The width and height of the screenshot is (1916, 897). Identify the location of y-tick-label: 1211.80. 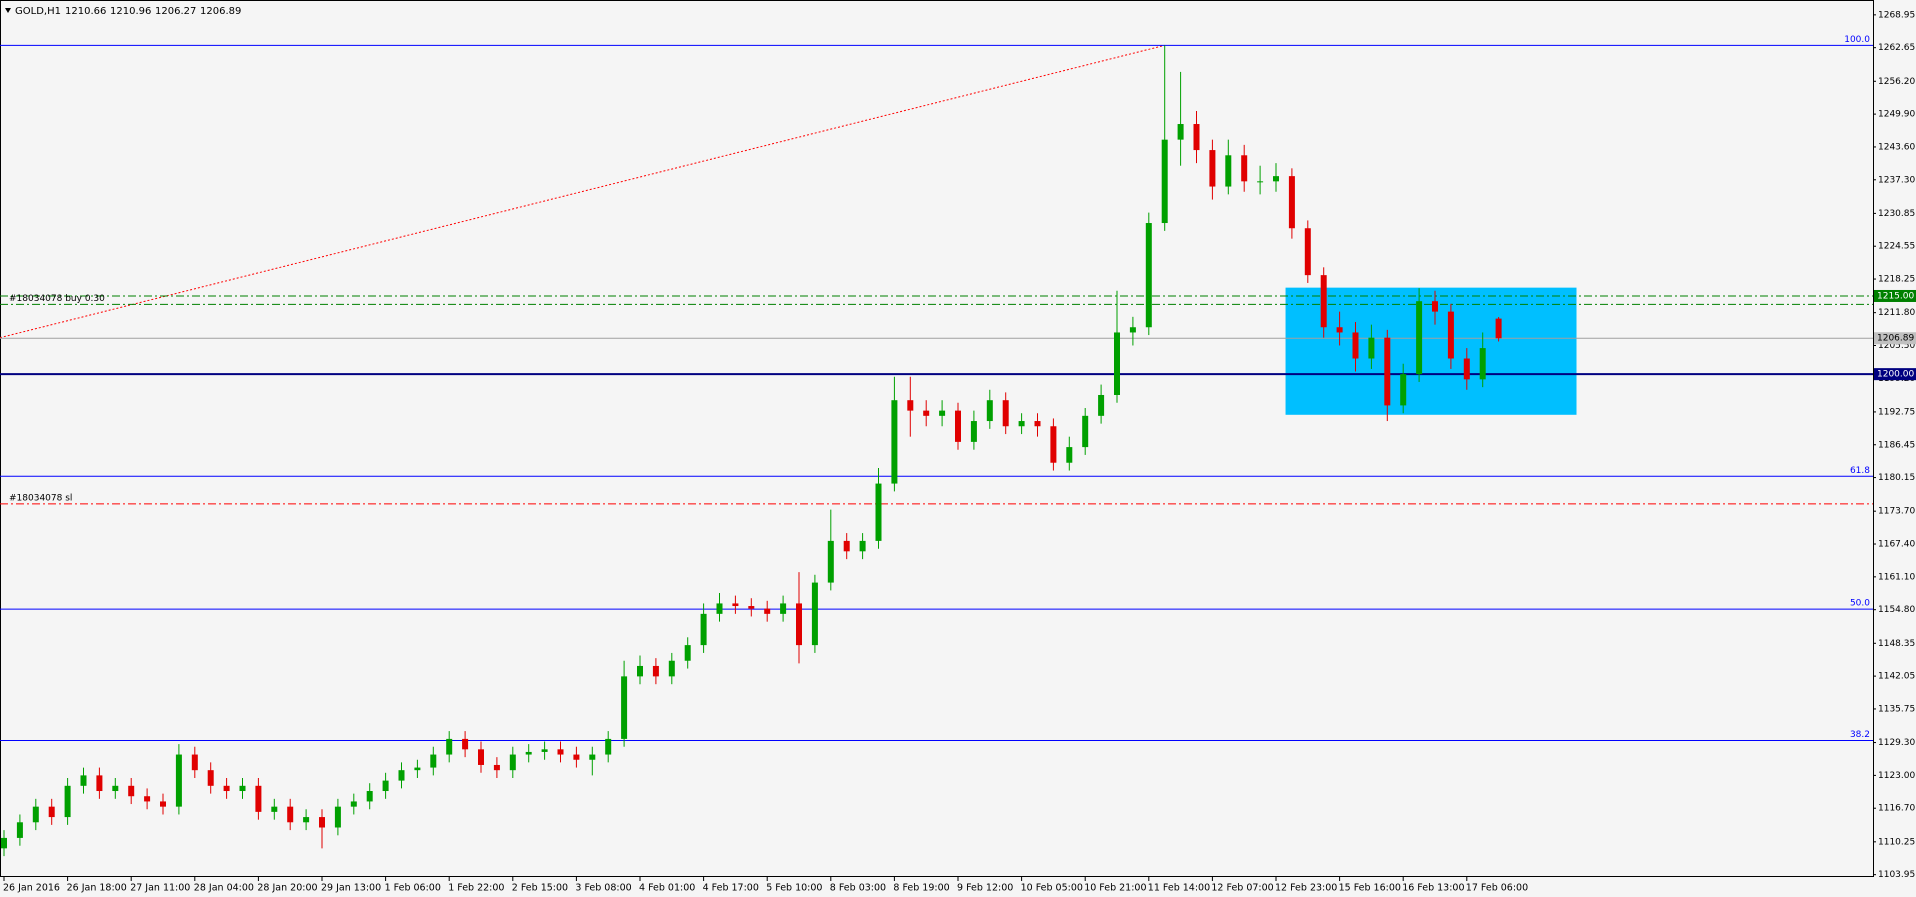
(1896, 313).